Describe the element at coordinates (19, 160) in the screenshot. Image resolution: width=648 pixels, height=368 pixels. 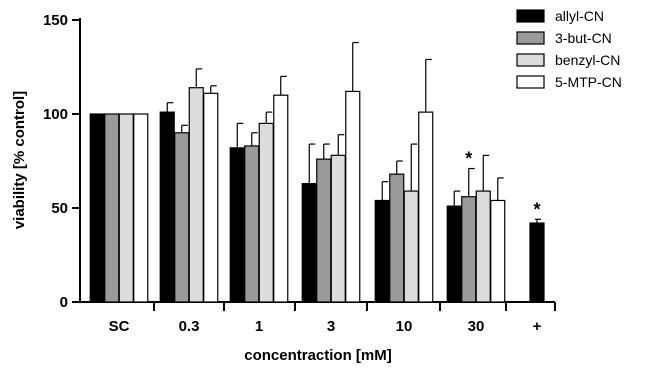
I see `y-axis-title: viability [% control]` at that location.